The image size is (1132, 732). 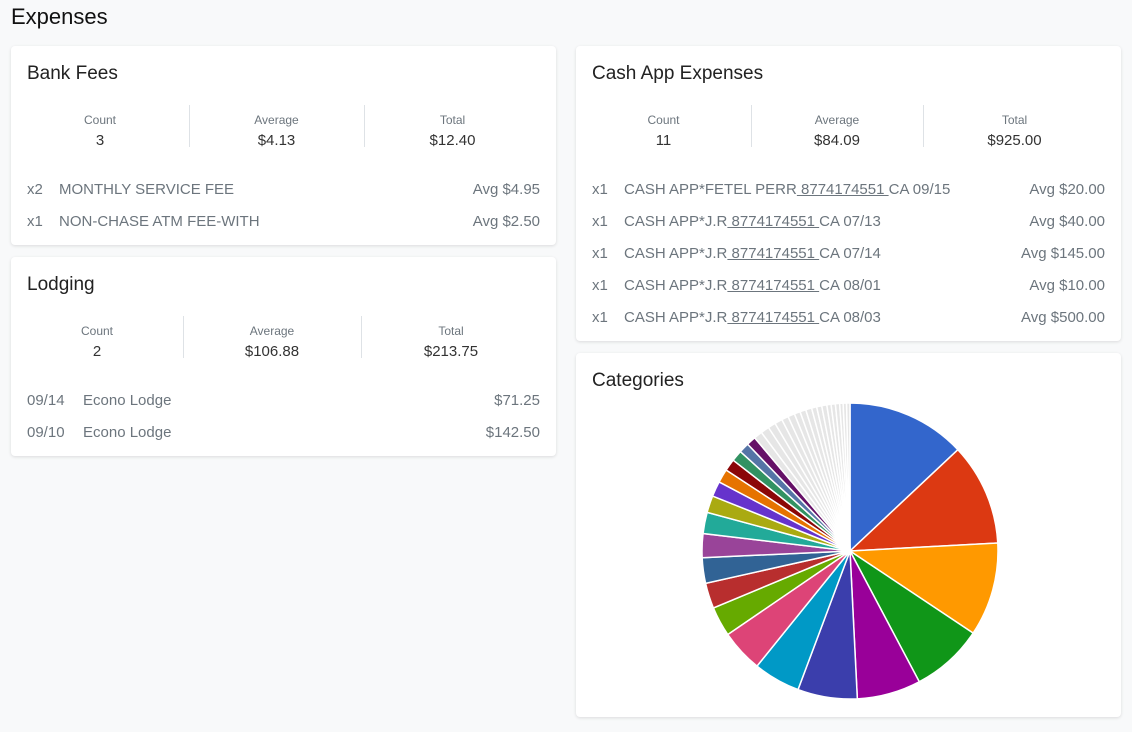 I want to click on cash-app-title: Cash App Expenses, so click(x=678, y=73).